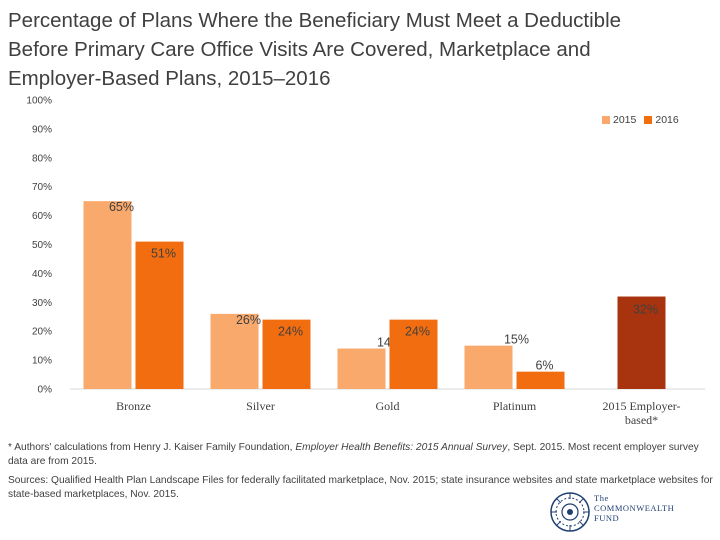 The image size is (720, 540). I want to click on data-label: 6%, so click(544, 366).